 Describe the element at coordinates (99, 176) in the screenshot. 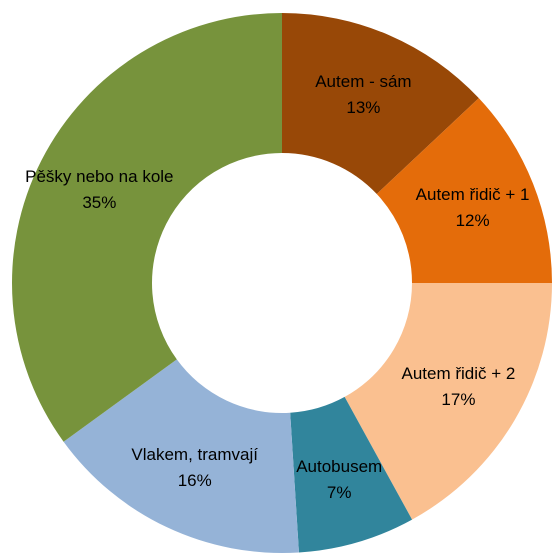

I see `category-label: Pěšky nebo na kole` at that location.